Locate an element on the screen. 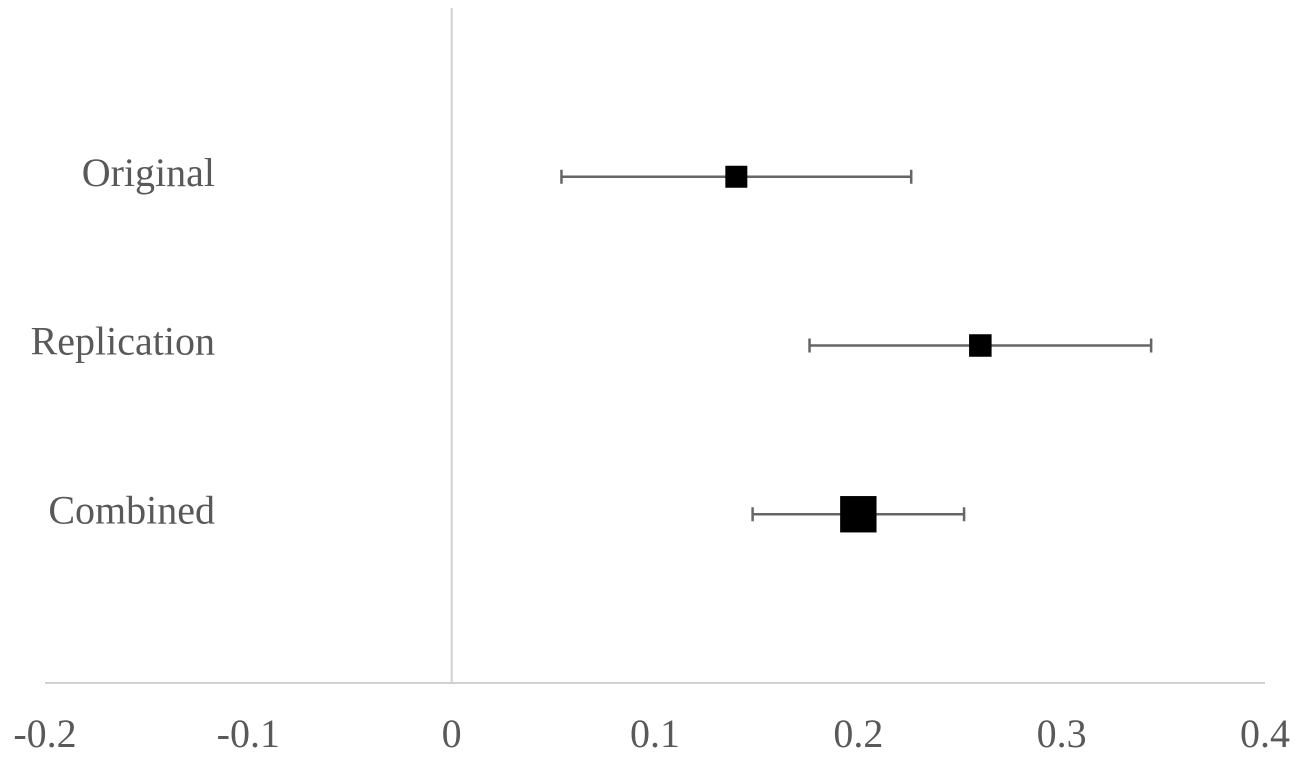 This screenshot has width=1300, height=759. category-label: Original is located at coordinates (148, 172).